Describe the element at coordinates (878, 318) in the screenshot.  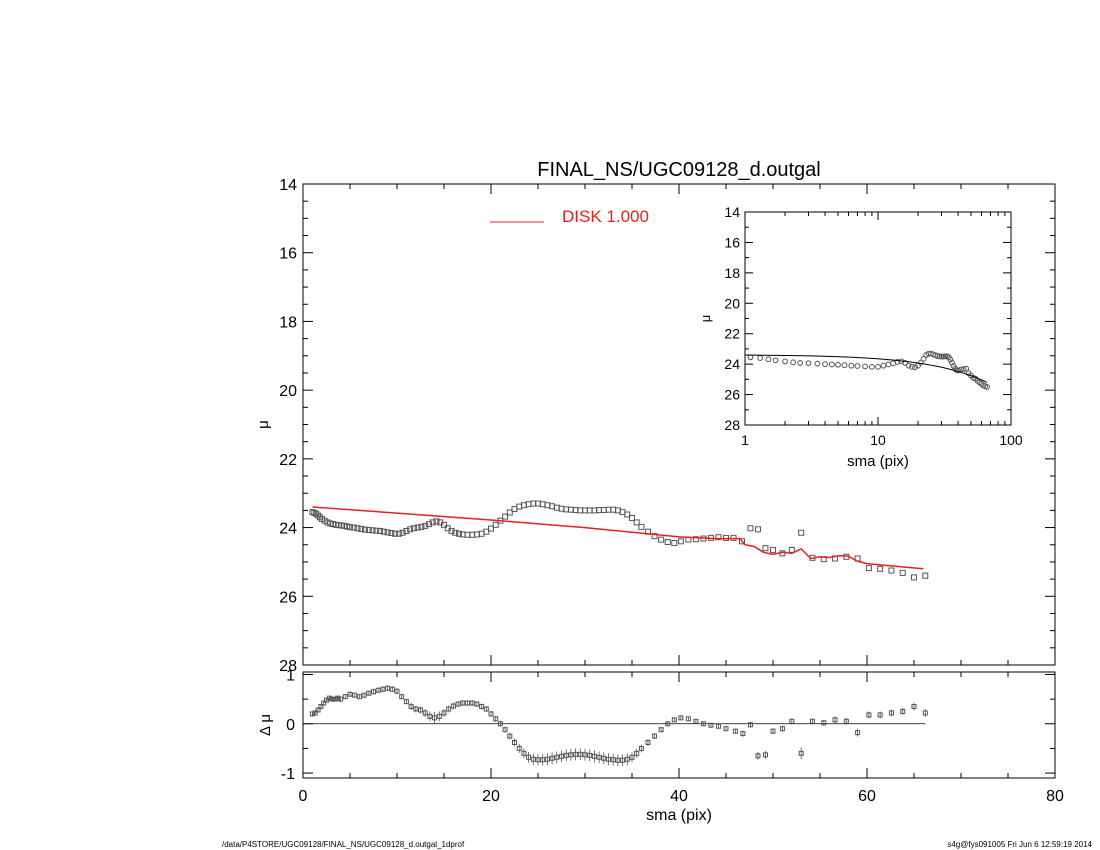
I see `inset-plot-frame` at that location.